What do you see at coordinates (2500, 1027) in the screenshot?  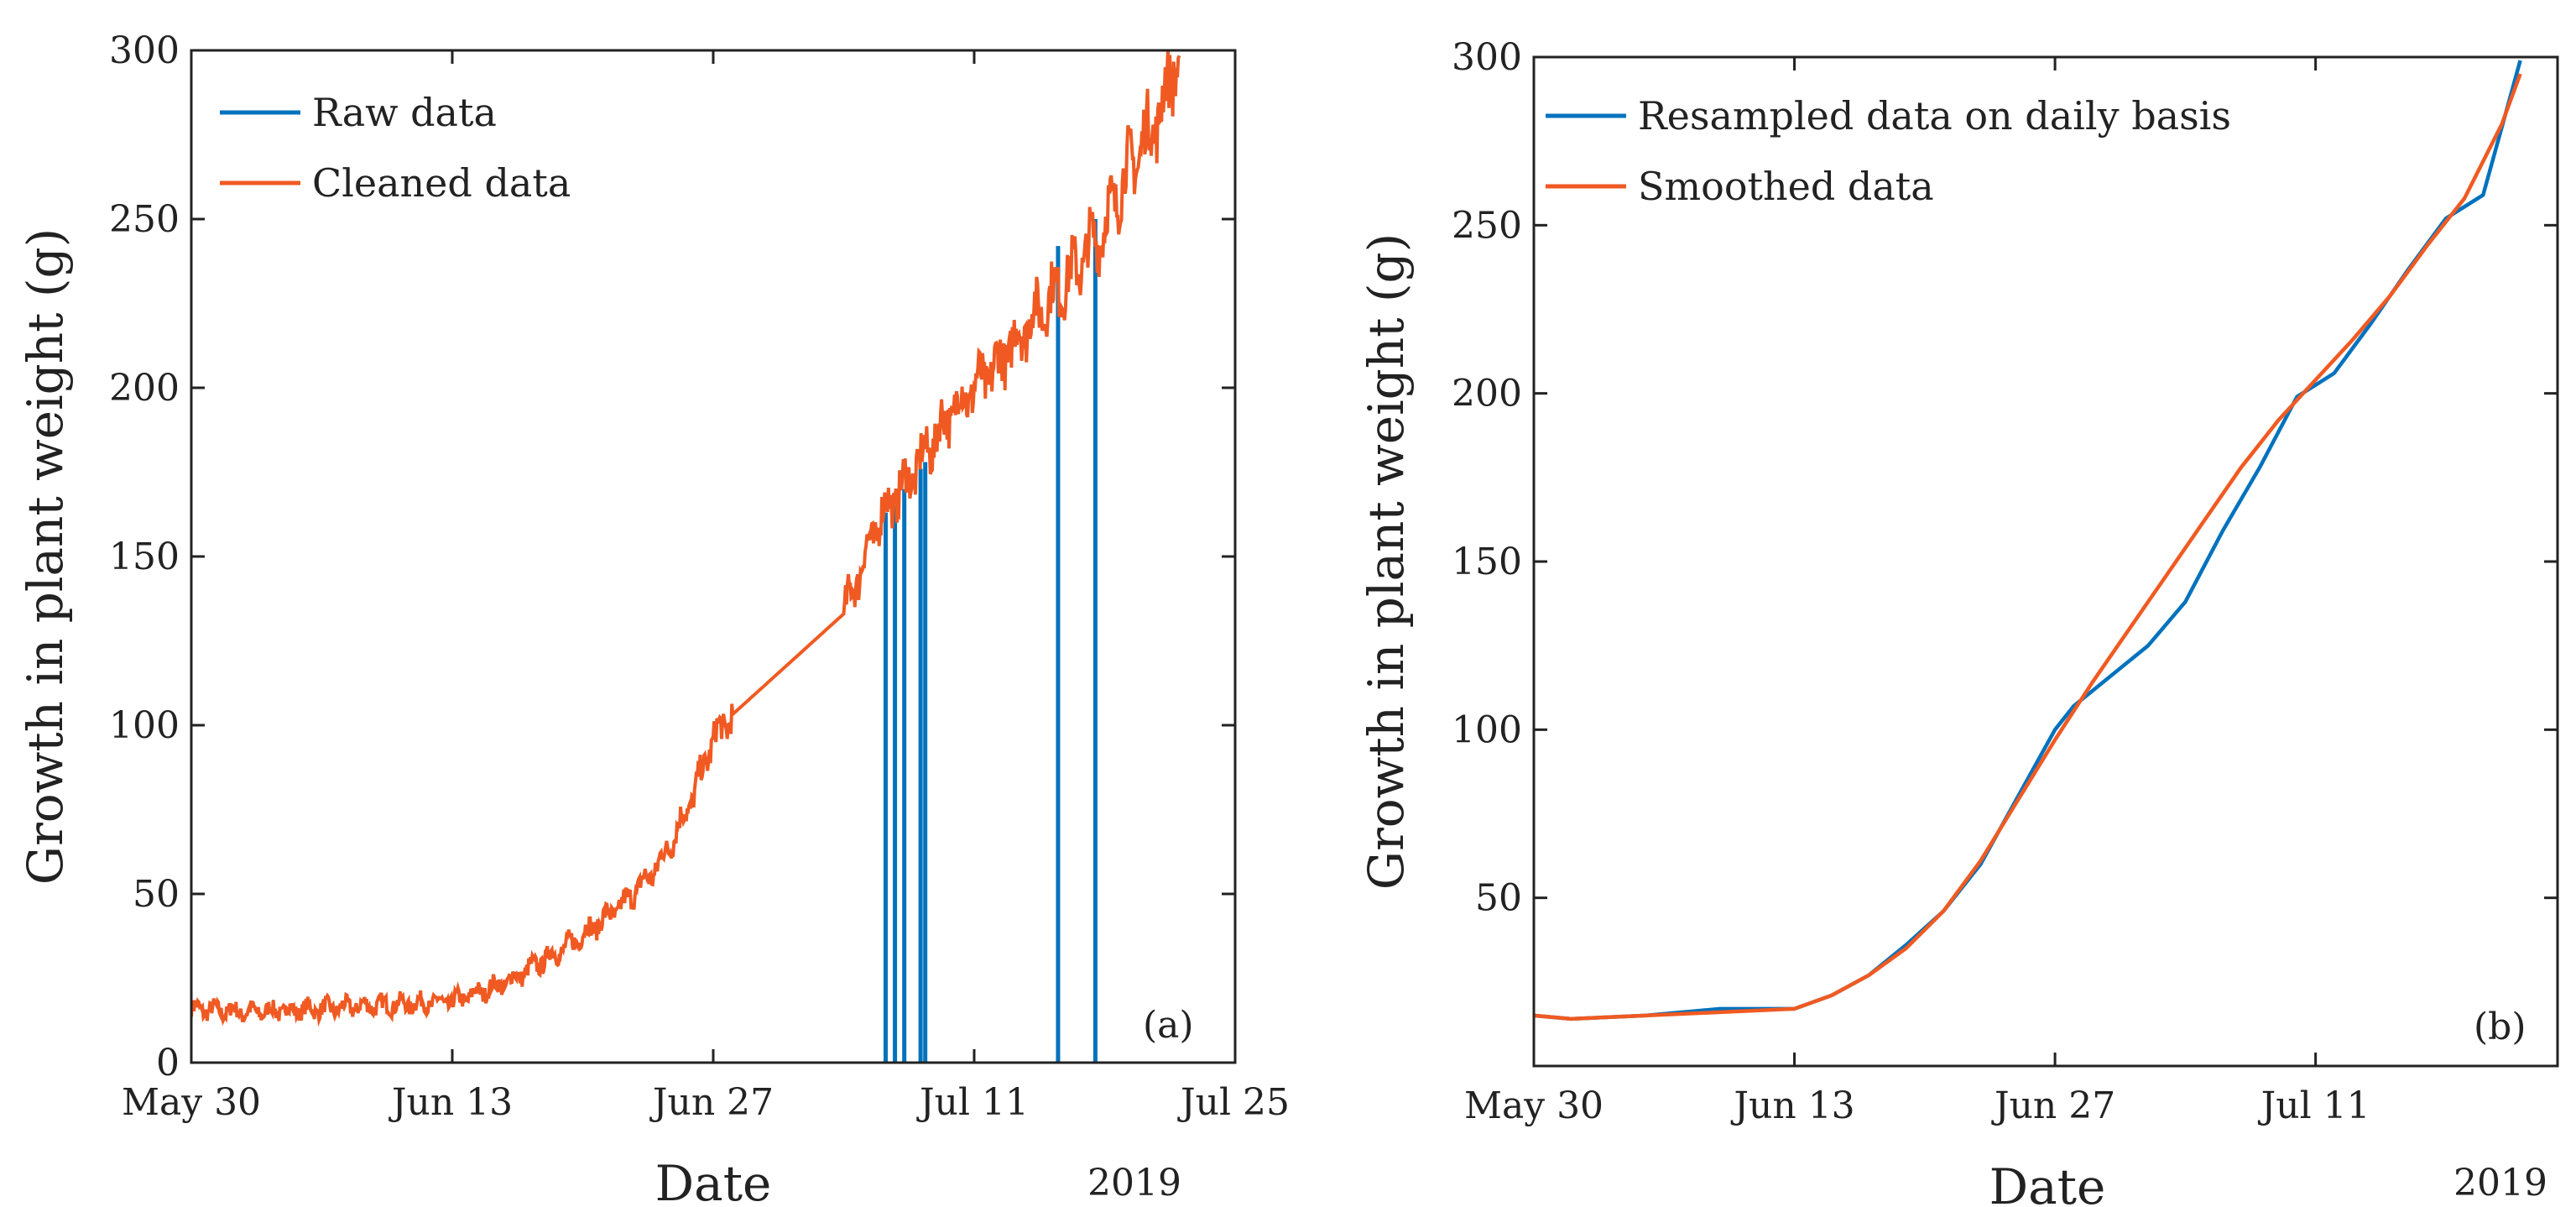 I see `panel-b-tag: (b)` at bounding box center [2500, 1027].